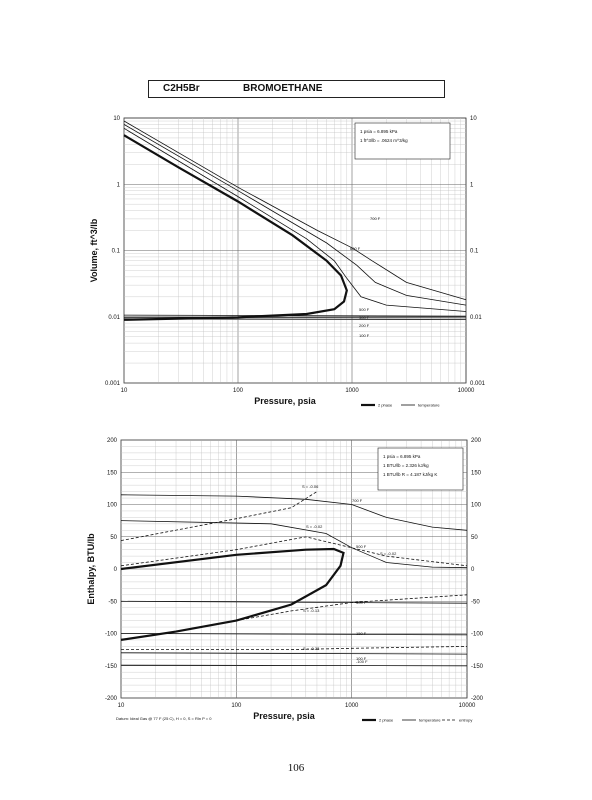 This screenshot has height=800, width=592. I want to click on y-tick-label-right: 10, so click(473, 119).